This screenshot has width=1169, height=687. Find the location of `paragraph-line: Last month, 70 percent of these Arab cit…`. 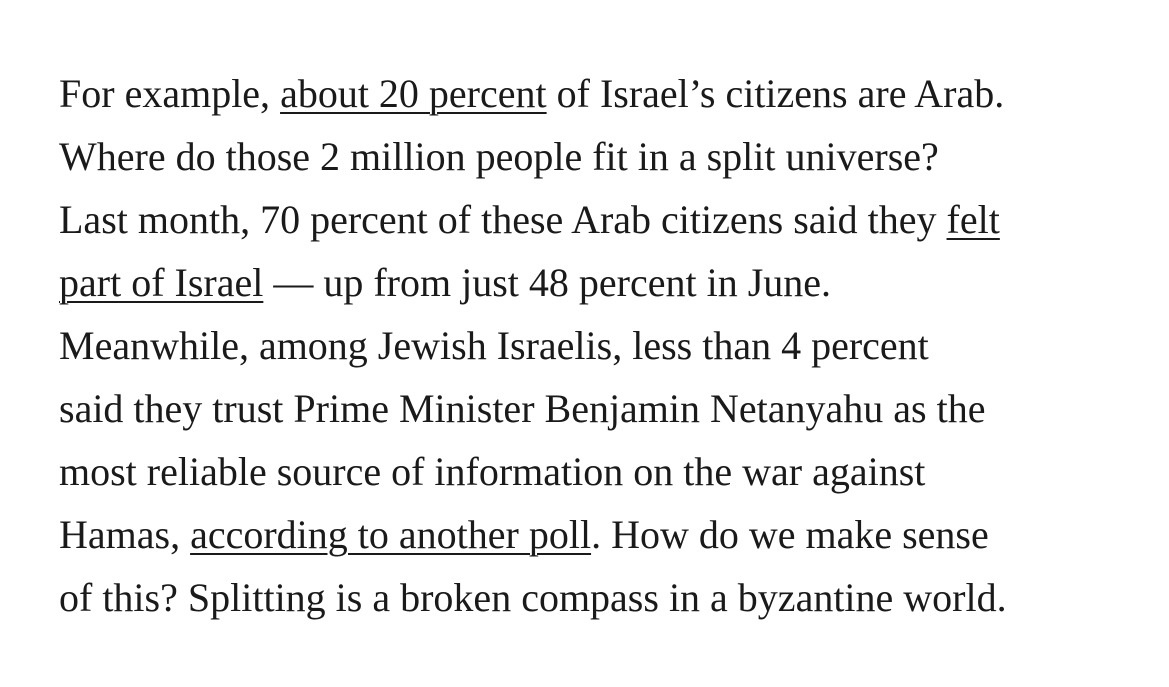

paragraph-line: Last month, 70 percent of these Arab cit… is located at coordinates (594, 219).